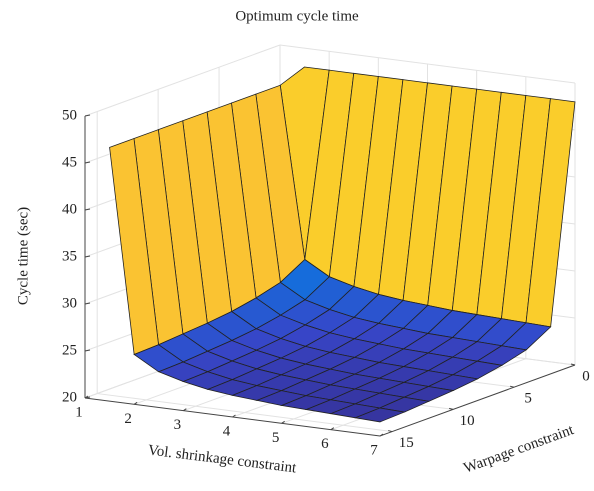  Describe the element at coordinates (128, 419) in the screenshot. I see `x-tick-label: 2` at that location.